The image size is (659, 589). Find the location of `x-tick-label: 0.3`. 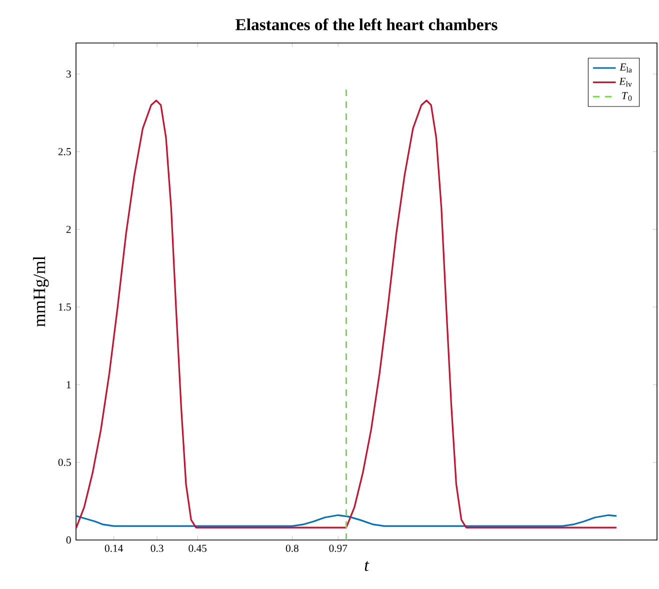

x-tick-label: 0.3 is located at coordinates (157, 548).